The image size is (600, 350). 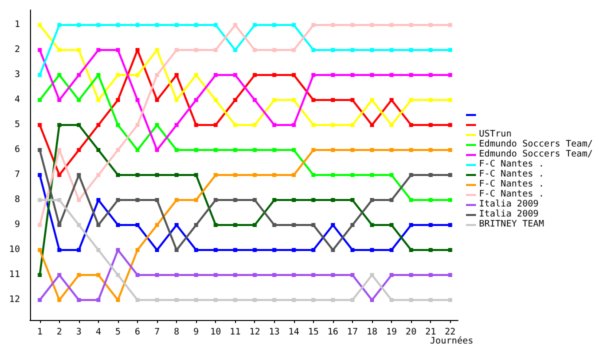 What do you see at coordinates (333, 333) in the screenshot?
I see `x-tick-label: 16` at bounding box center [333, 333].